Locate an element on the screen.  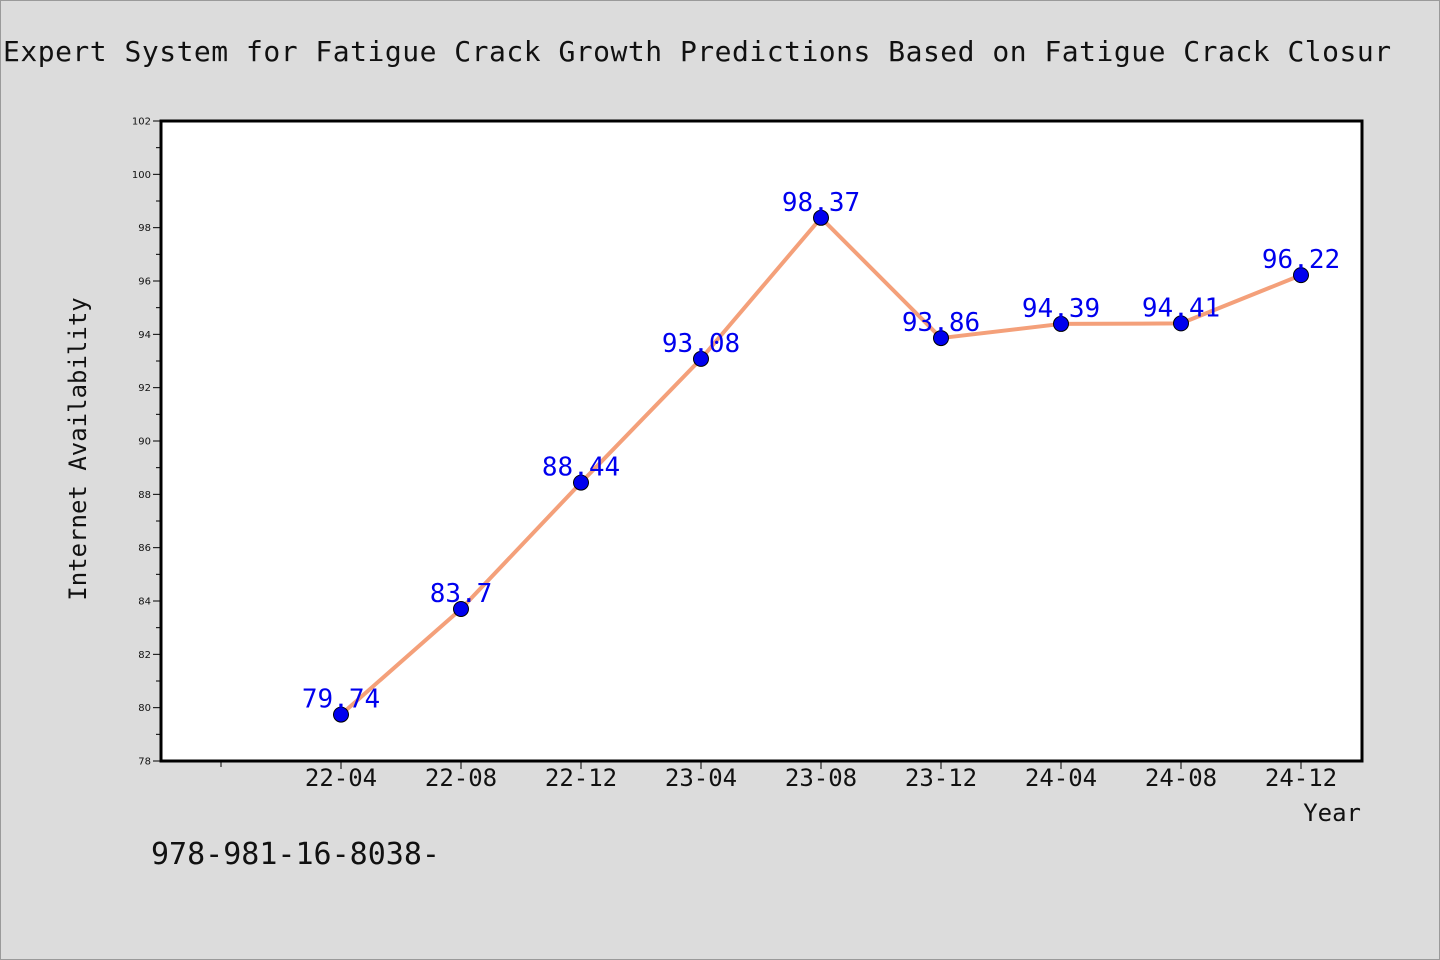
x-tick-label: 23-12 is located at coordinates (941, 778).